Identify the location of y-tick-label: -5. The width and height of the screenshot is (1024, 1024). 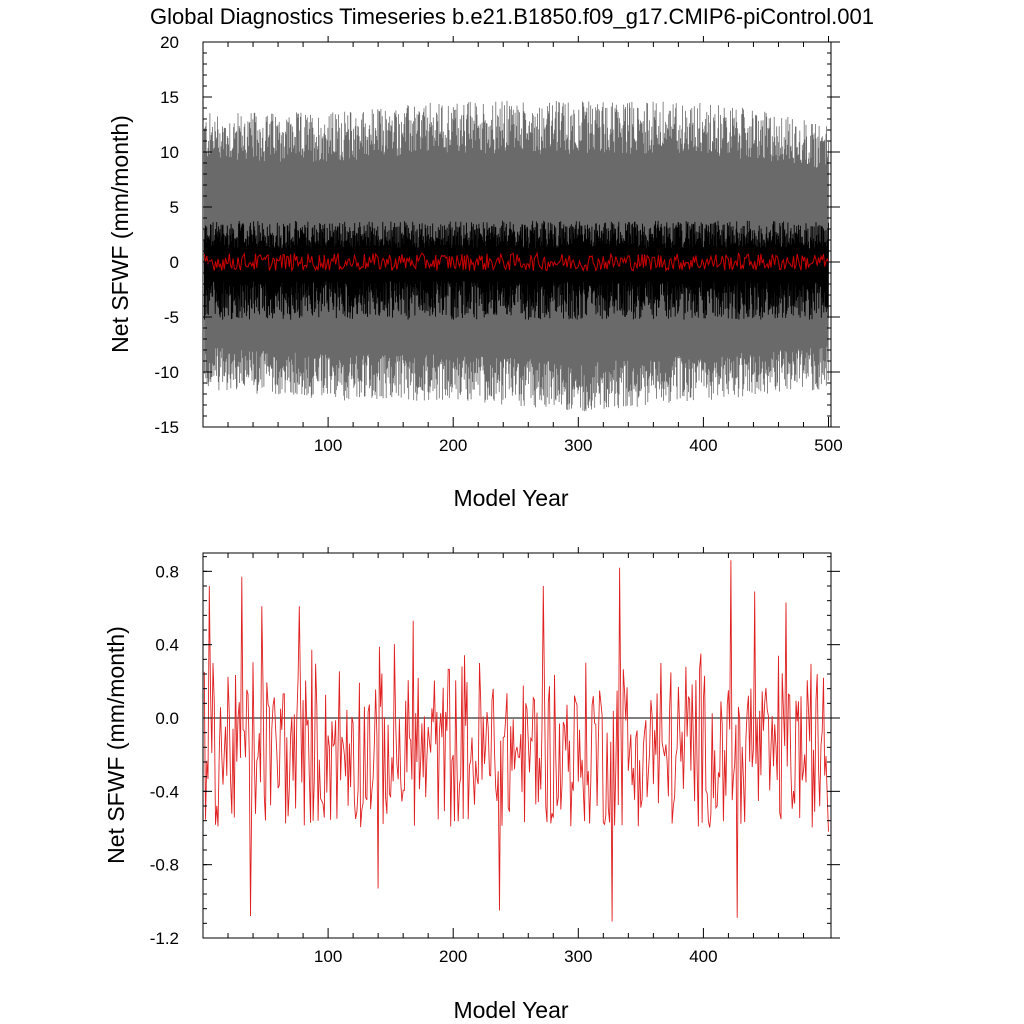
(171, 317).